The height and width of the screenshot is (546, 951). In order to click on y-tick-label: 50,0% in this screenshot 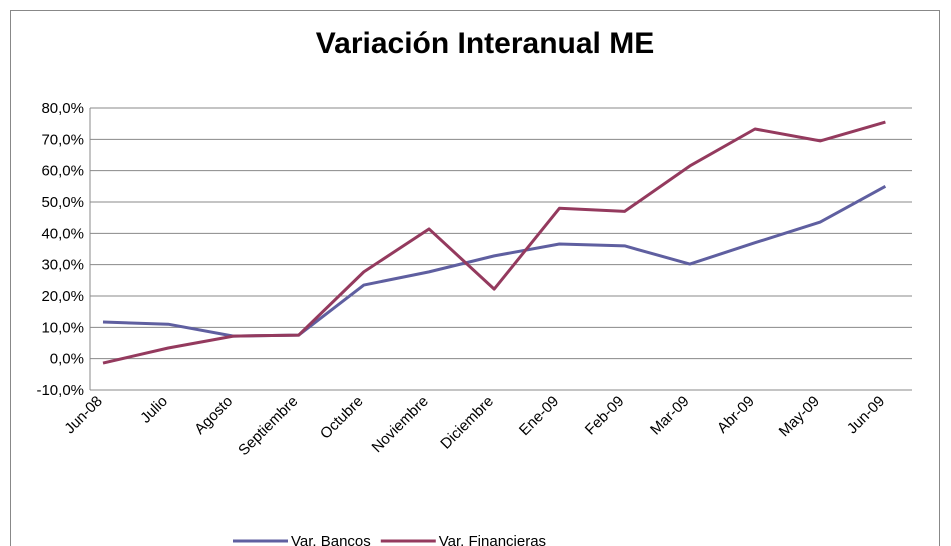, I will do `click(62, 202)`.